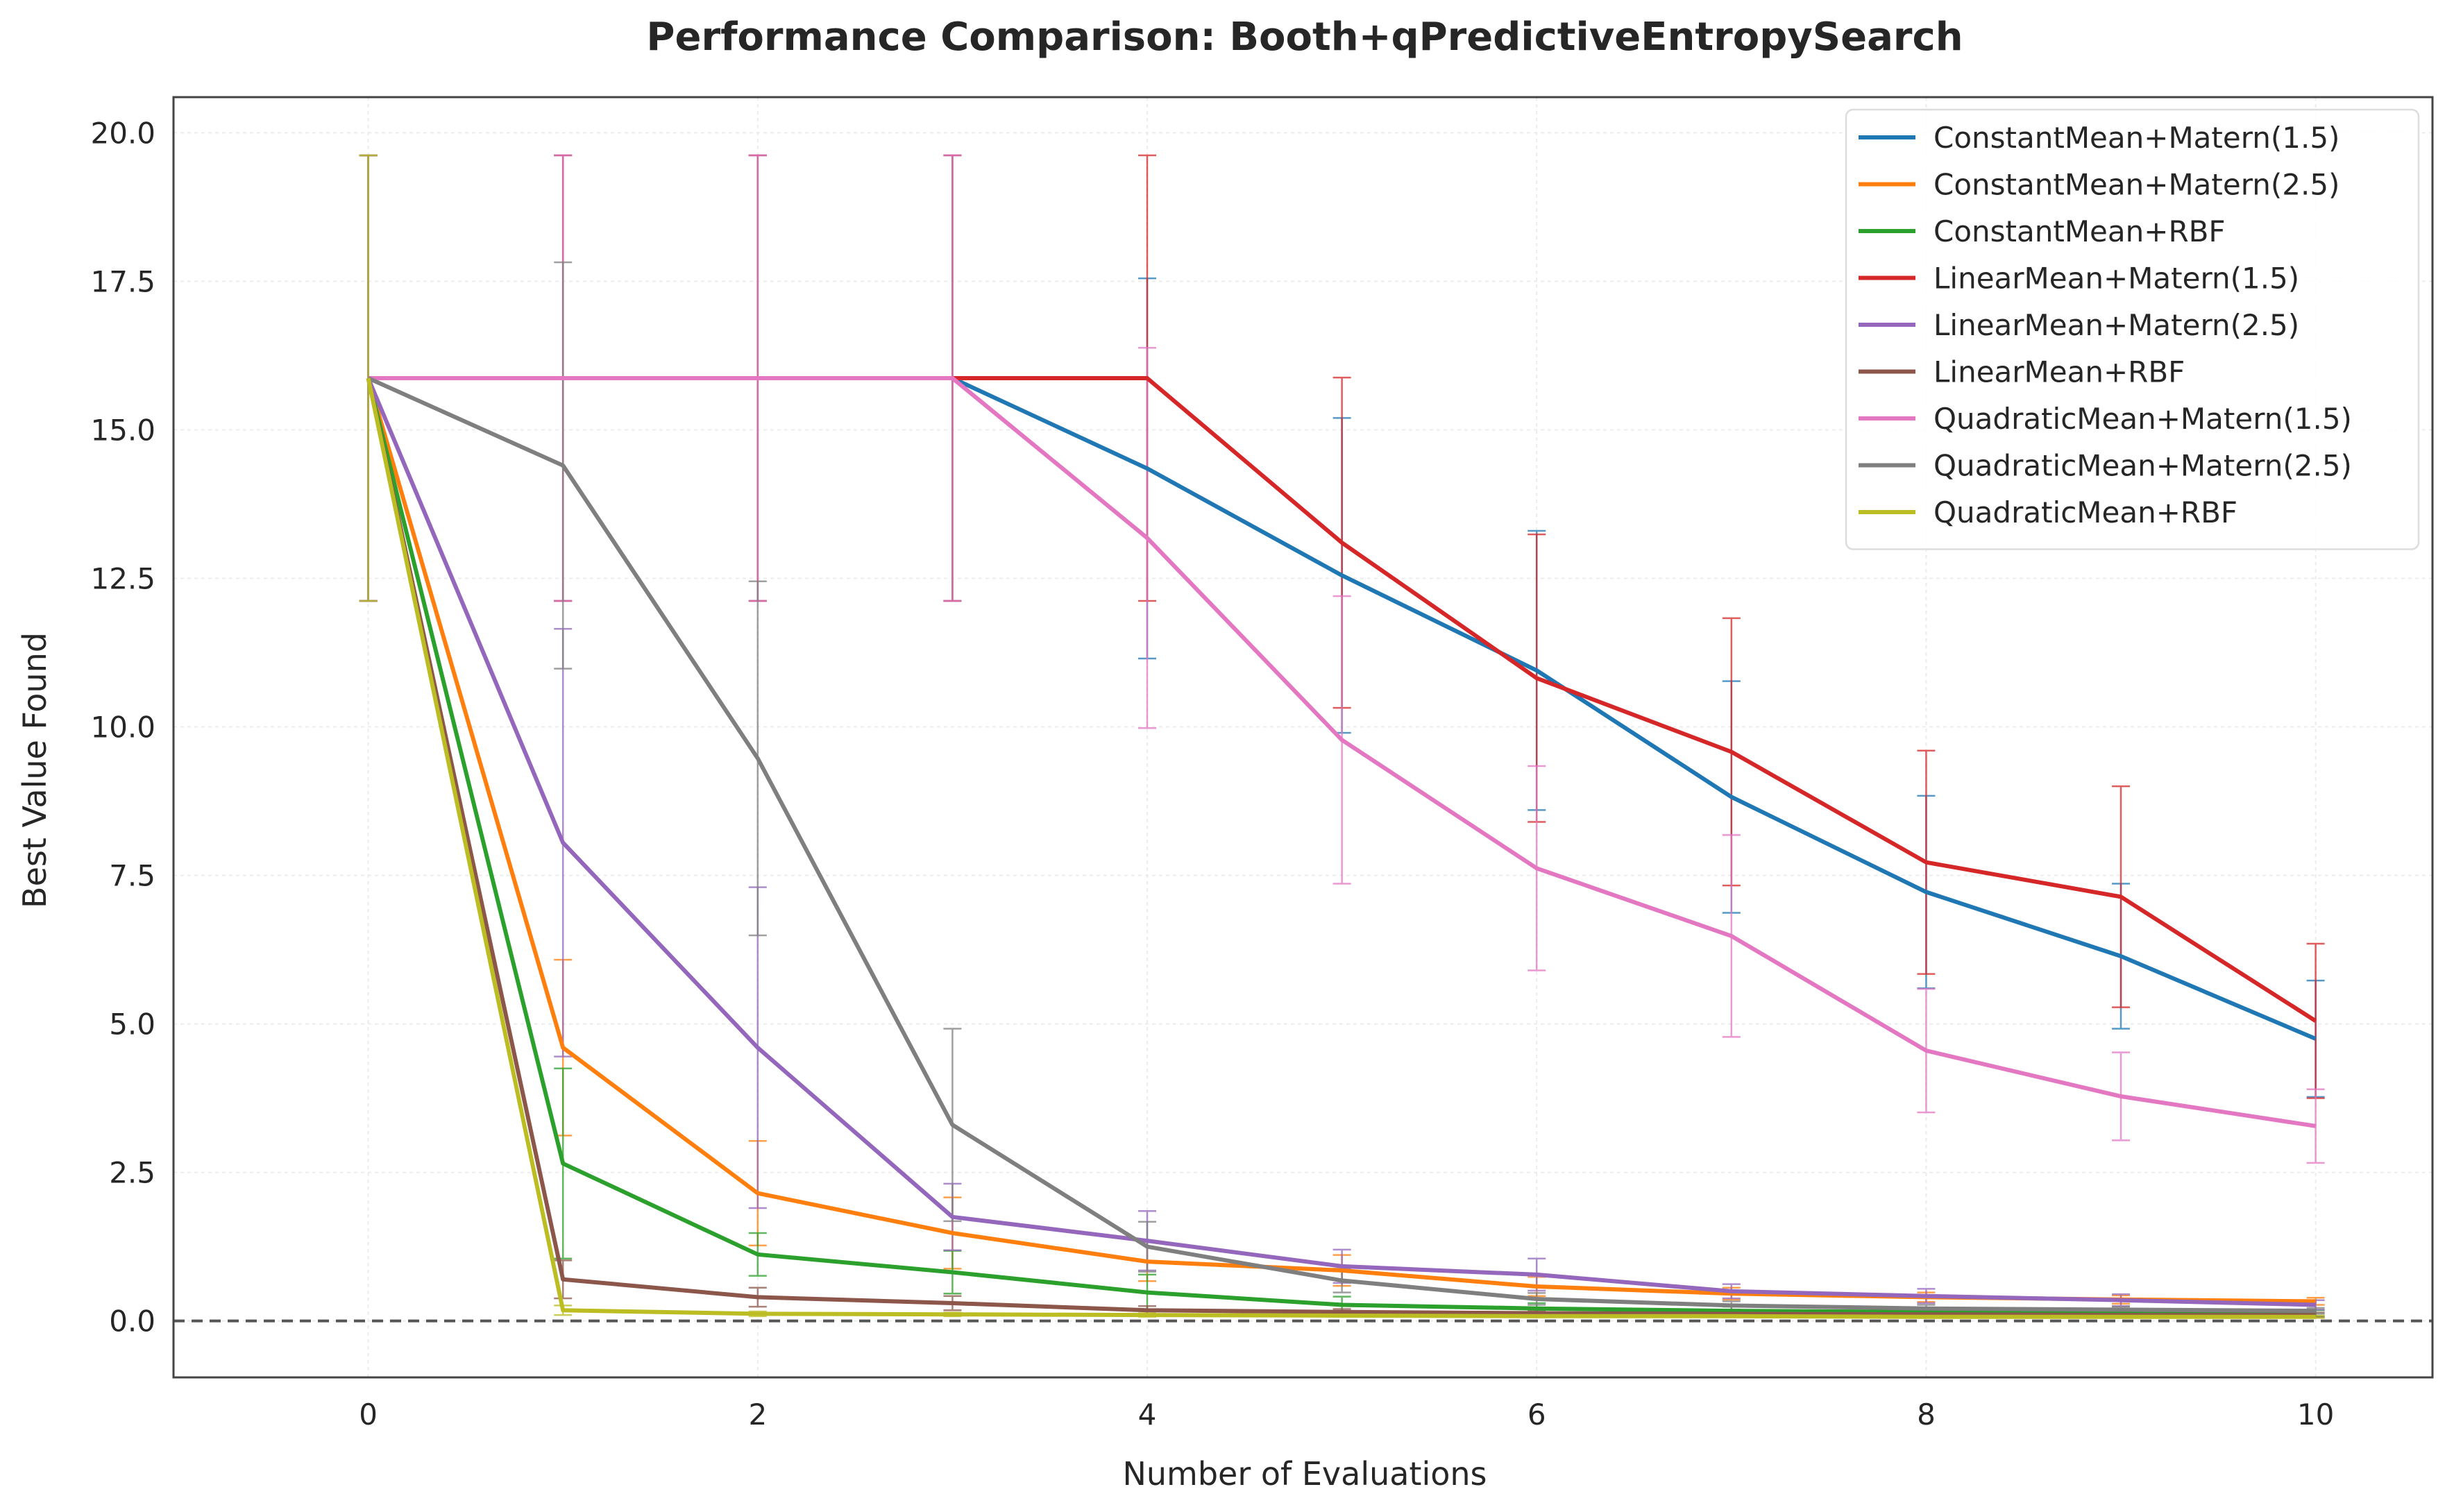 Image resolution: width=2454 pixels, height=1512 pixels. I want to click on legend-label: ConstantMean+Matern(2.5), so click(2136, 185).